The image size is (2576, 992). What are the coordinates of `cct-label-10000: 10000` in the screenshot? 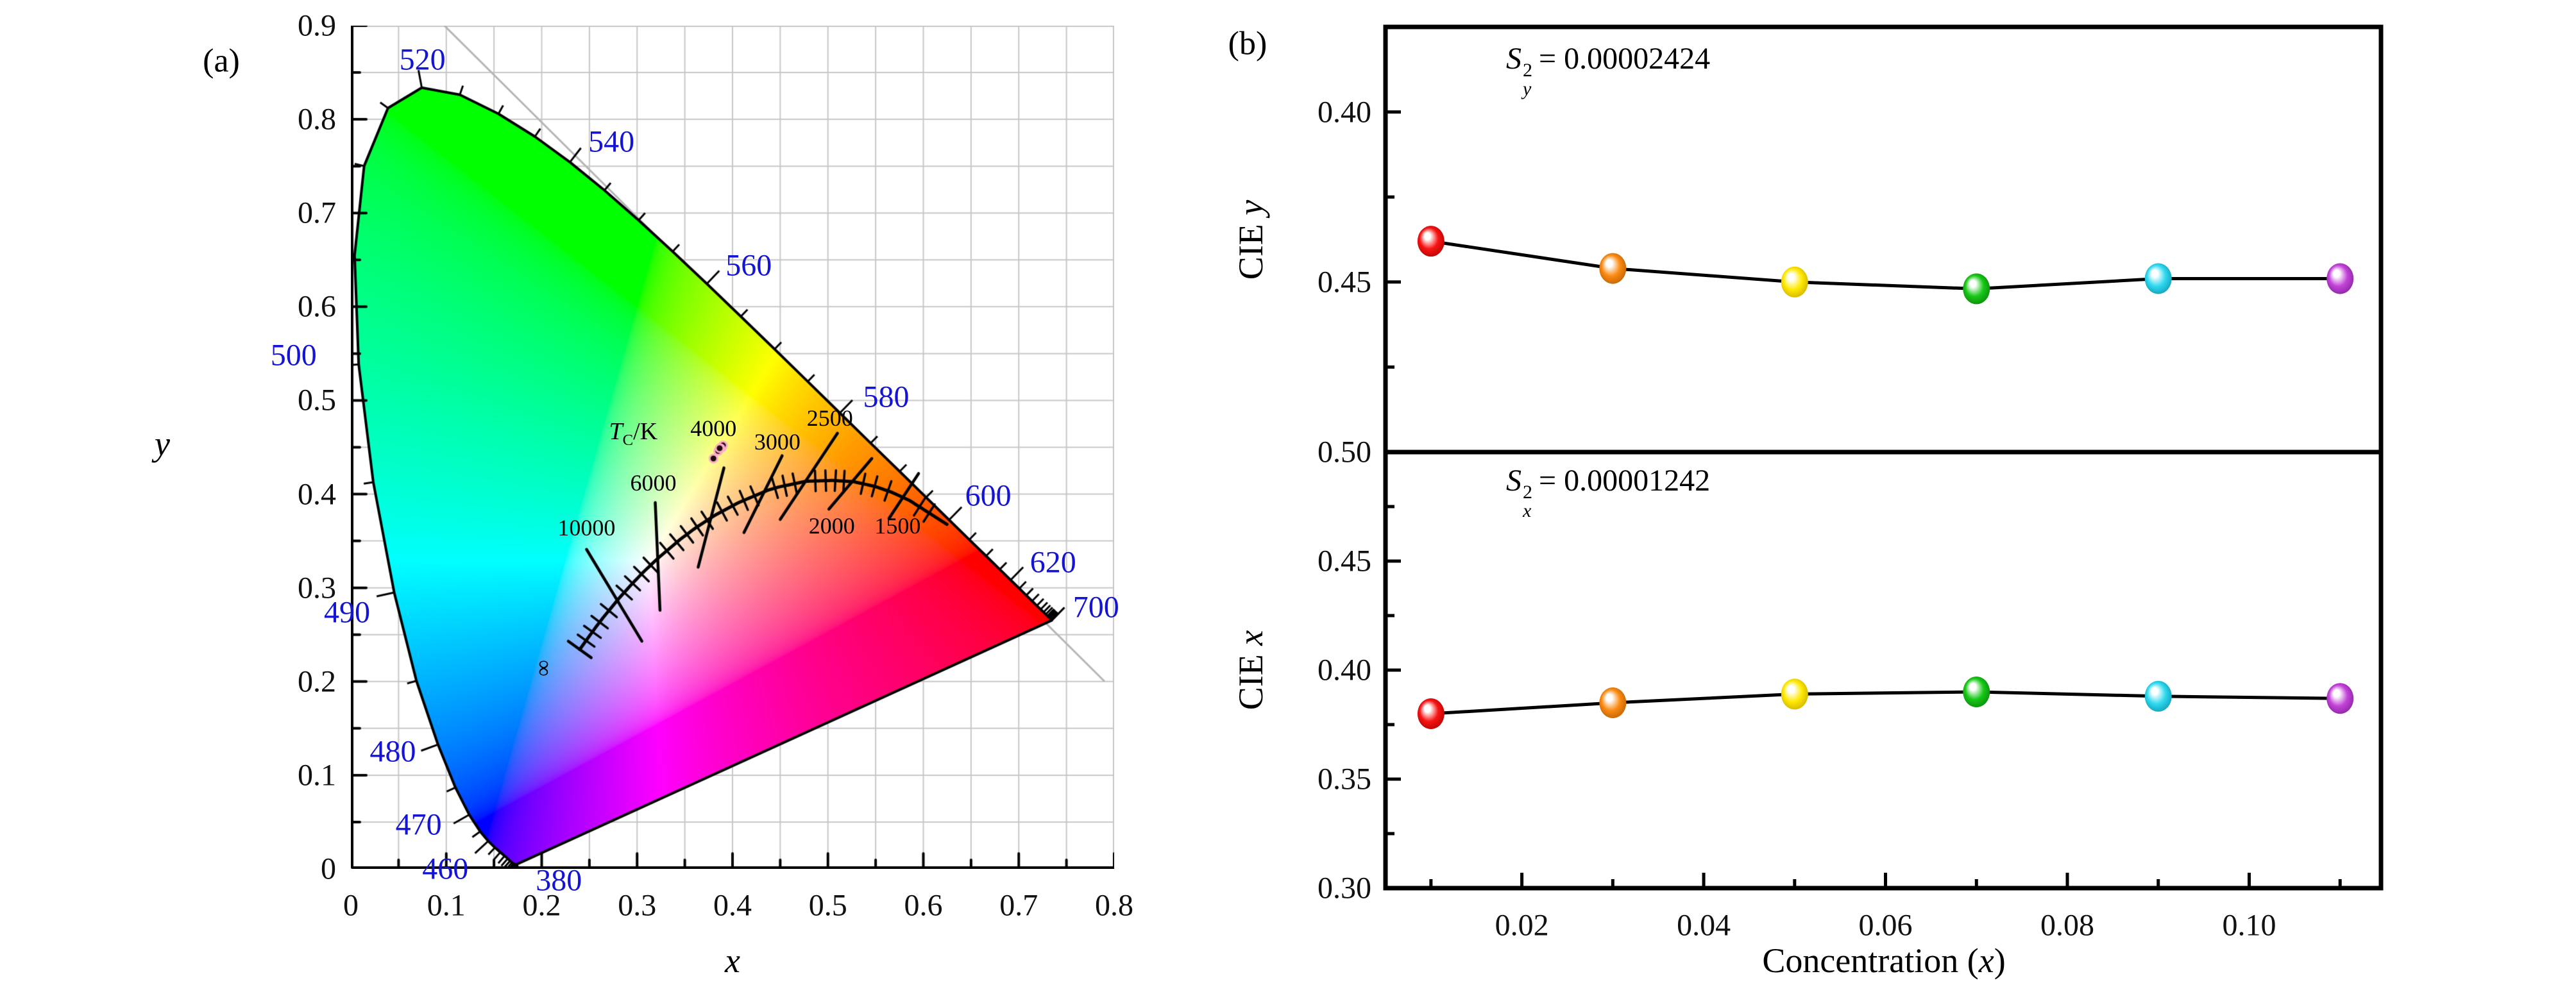 It's located at (586, 528).